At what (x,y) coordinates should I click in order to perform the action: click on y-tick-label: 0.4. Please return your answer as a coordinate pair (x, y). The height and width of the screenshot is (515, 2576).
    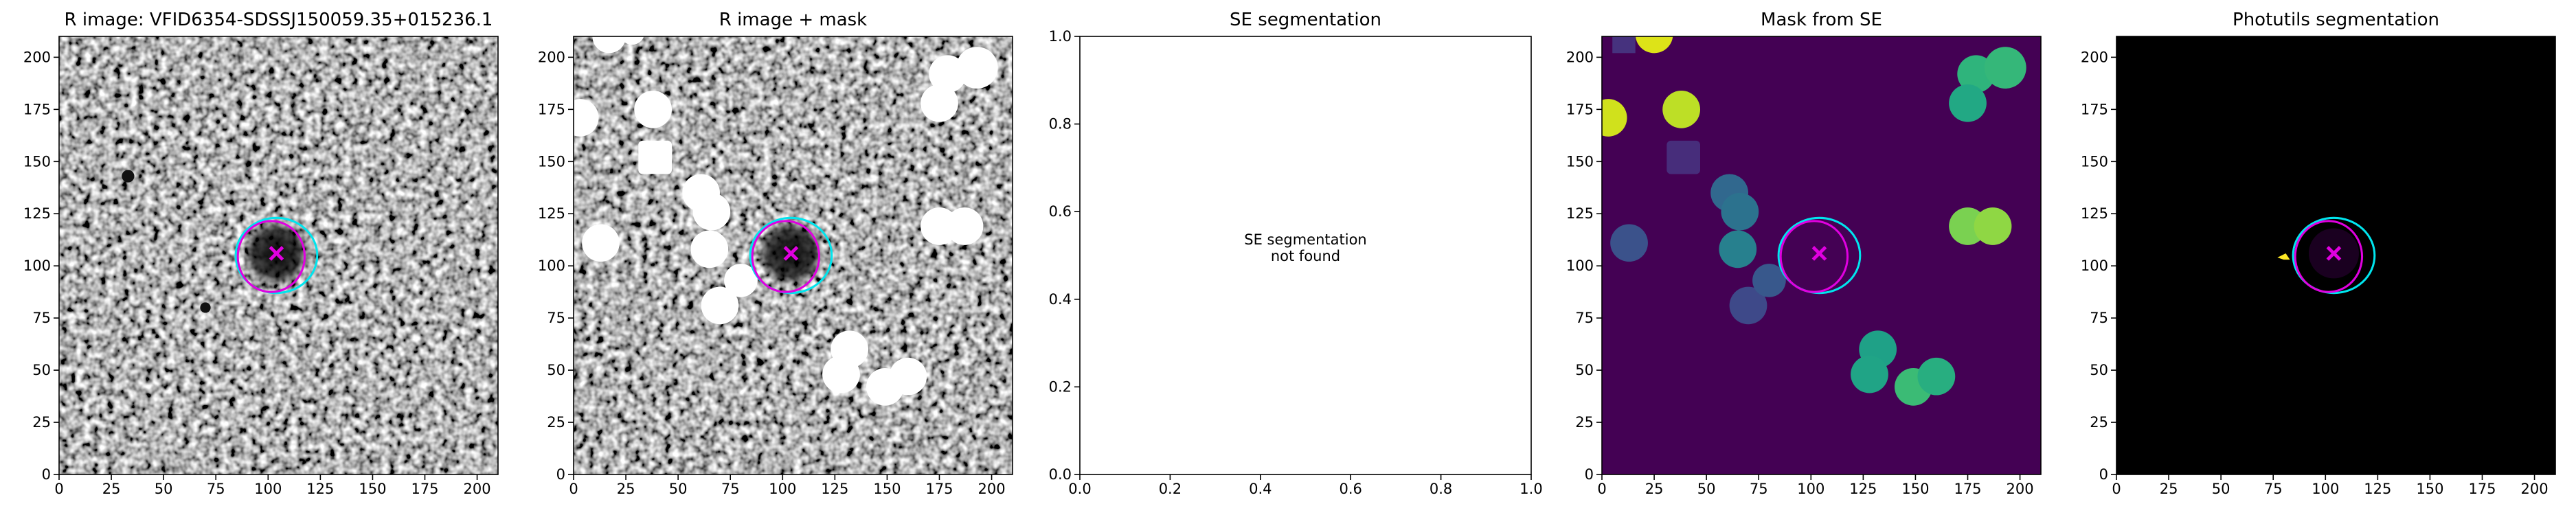
    Looking at the image, I should click on (1060, 299).